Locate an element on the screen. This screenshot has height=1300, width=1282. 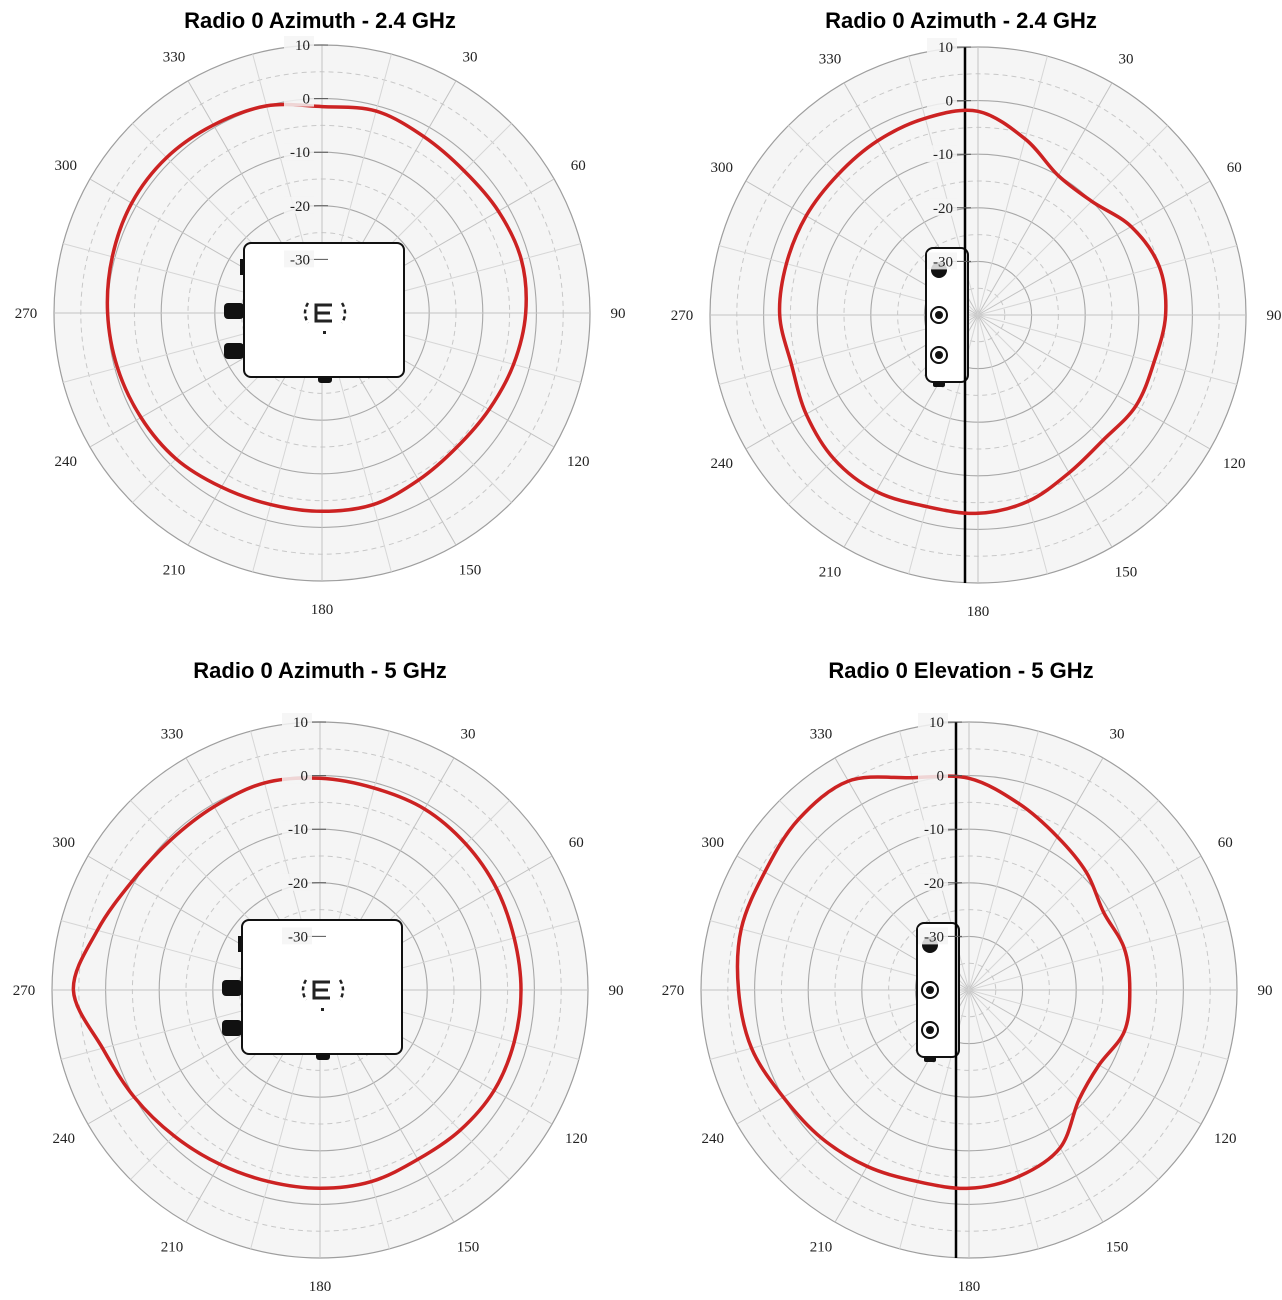
access-point-side-view is located at coordinates (947, 317).